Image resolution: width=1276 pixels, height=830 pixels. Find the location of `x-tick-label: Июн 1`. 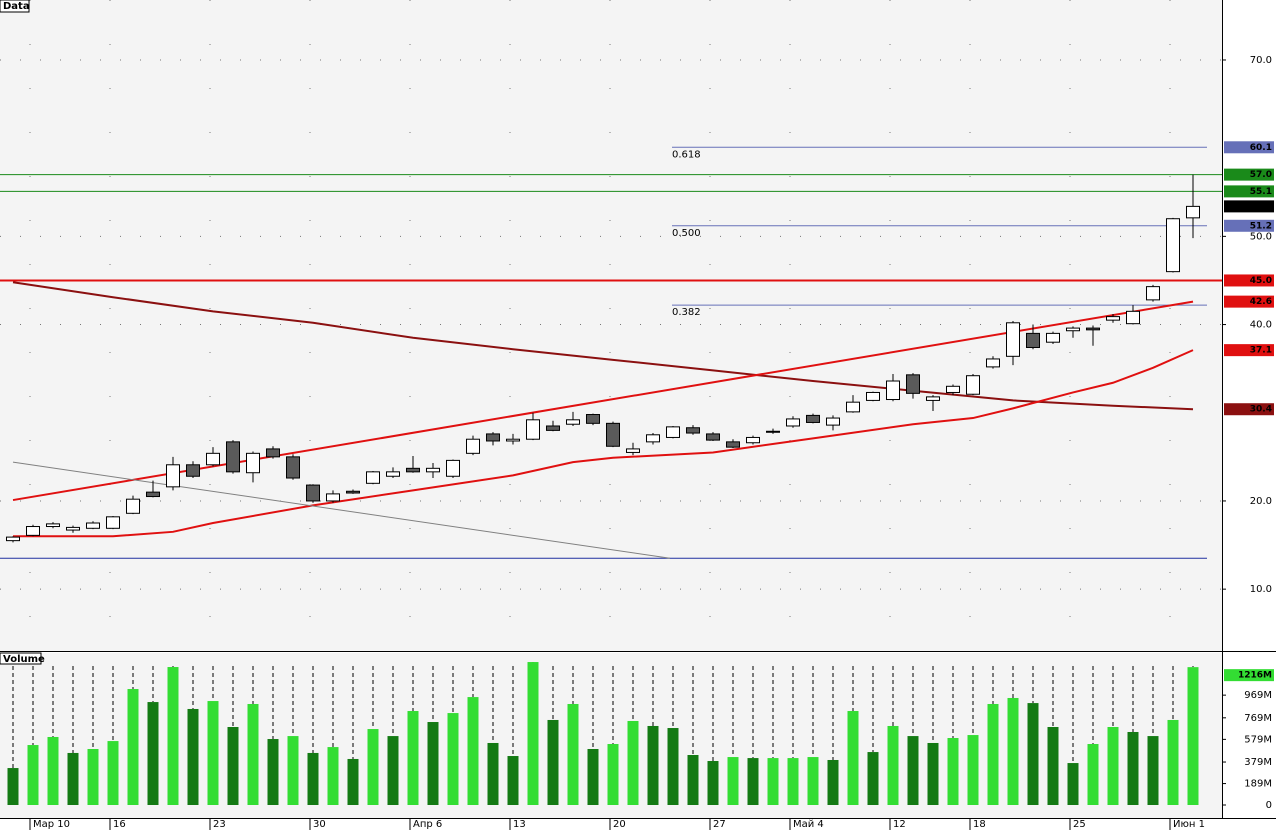

x-tick-label: Июн 1 is located at coordinates (1189, 824).